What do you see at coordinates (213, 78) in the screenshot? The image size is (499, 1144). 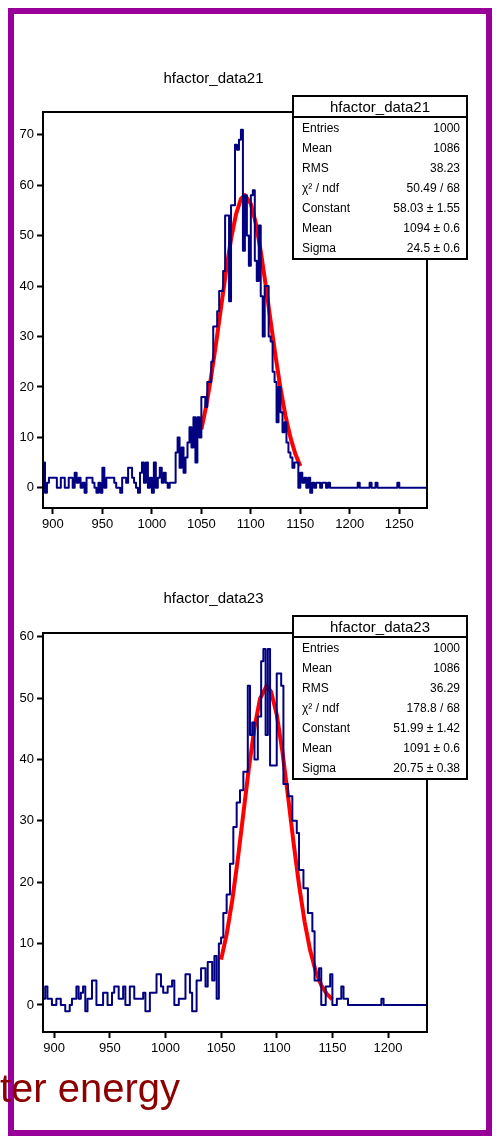 I see `chart-title: hfactor_data21` at bounding box center [213, 78].